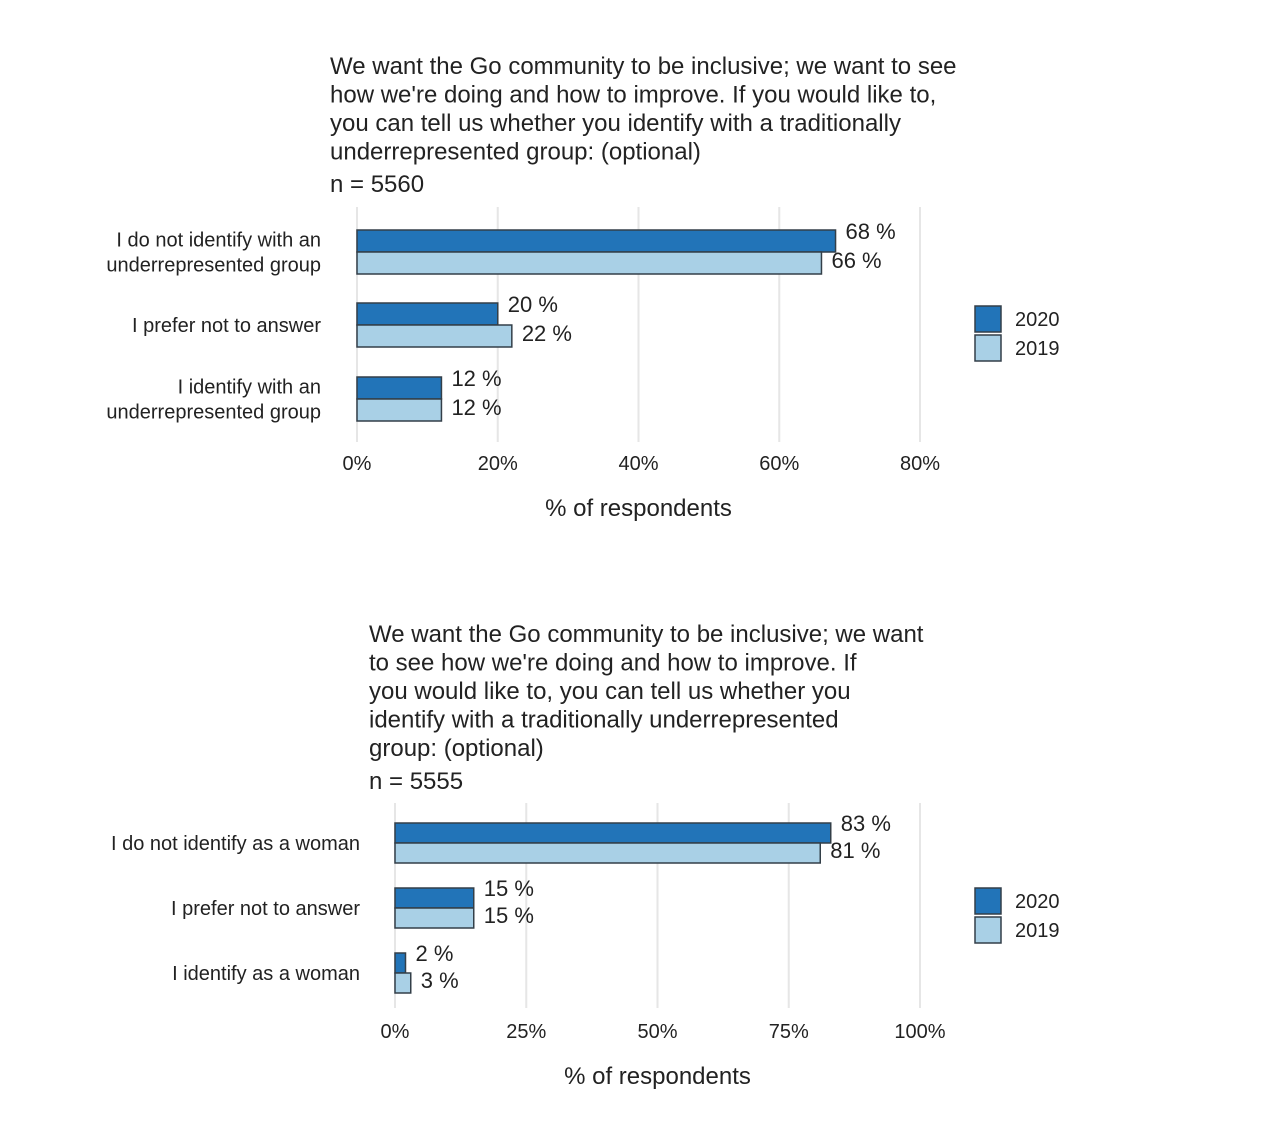 The height and width of the screenshot is (1131, 1280). Describe the element at coordinates (638, 464) in the screenshot. I see `x-tick-label: 40%` at that location.